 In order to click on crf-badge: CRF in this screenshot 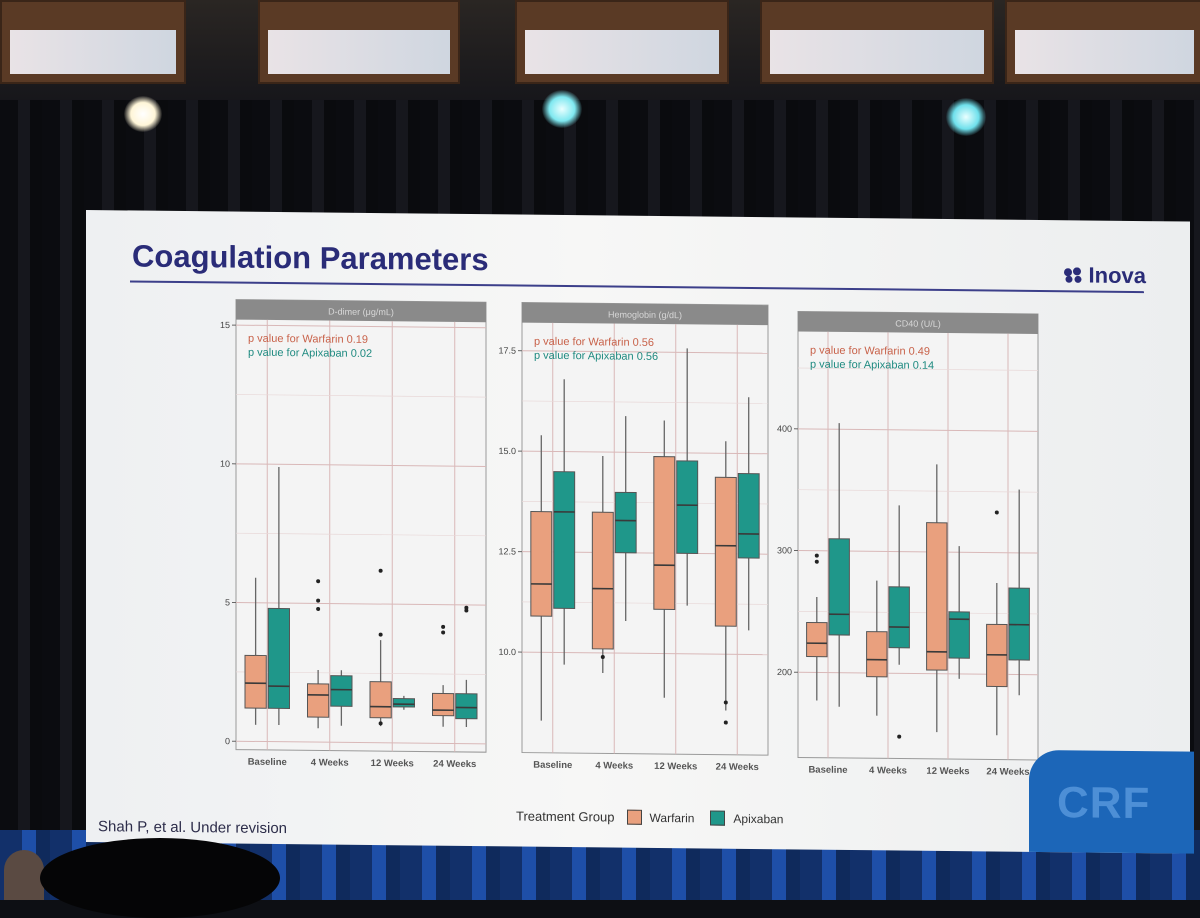, I will do `click(1111, 802)`.